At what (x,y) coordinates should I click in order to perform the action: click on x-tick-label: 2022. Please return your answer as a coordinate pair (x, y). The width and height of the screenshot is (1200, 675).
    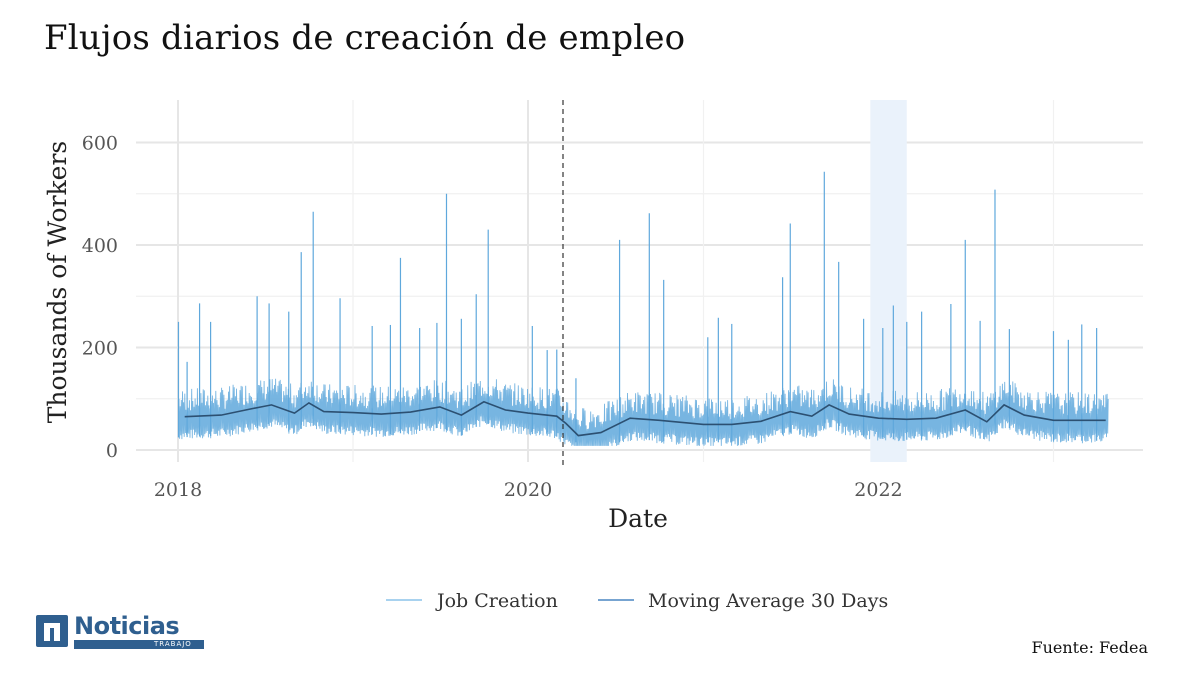
    Looking at the image, I should click on (878, 490).